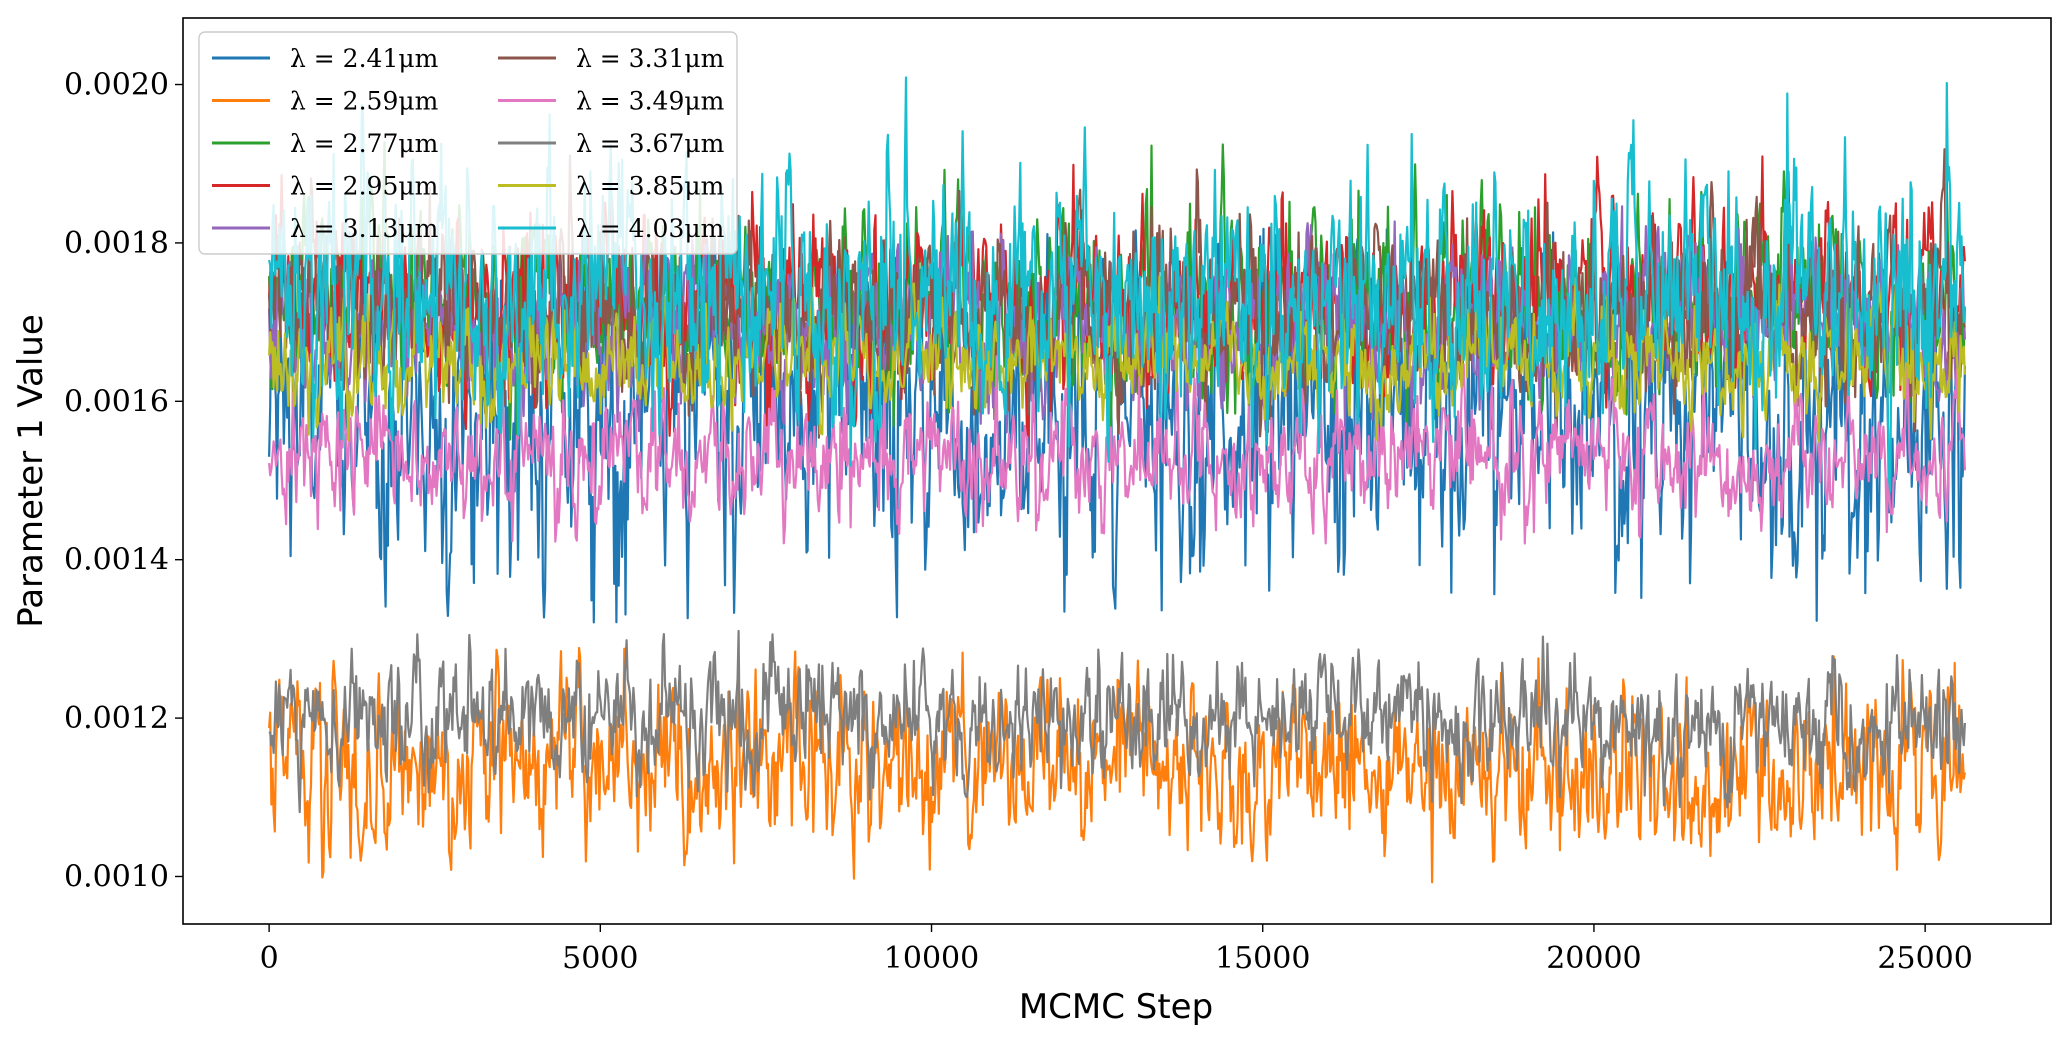 The image size is (2062, 1042). I want to click on legend-label: λ = 2.59μm, so click(364, 101).